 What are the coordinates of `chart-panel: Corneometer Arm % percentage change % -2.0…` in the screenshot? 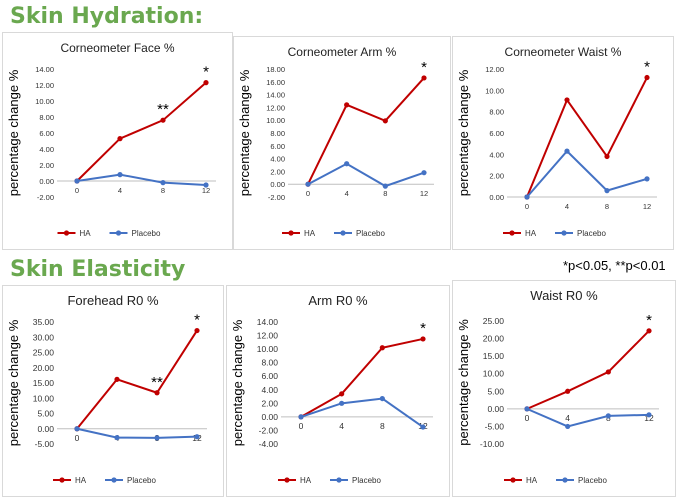 It's located at (342, 143).